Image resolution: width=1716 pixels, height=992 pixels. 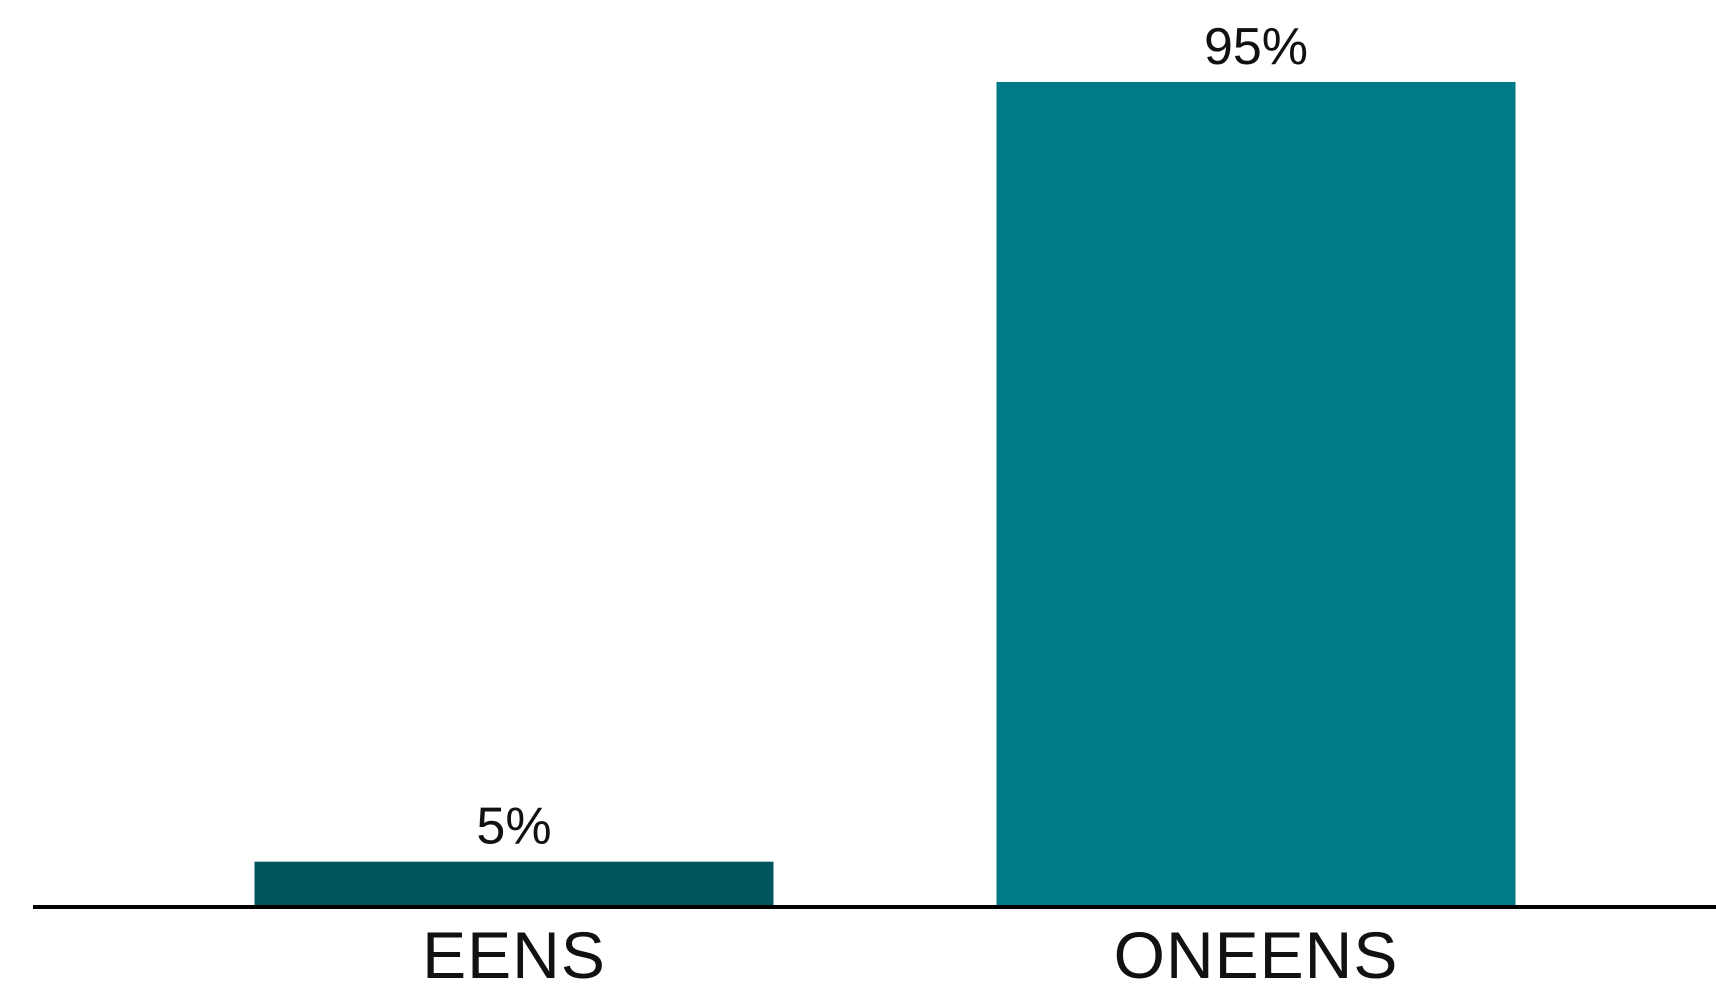 What do you see at coordinates (514, 883) in the screenshot?
I see `bar-eens` at bounding box center [514, 883].